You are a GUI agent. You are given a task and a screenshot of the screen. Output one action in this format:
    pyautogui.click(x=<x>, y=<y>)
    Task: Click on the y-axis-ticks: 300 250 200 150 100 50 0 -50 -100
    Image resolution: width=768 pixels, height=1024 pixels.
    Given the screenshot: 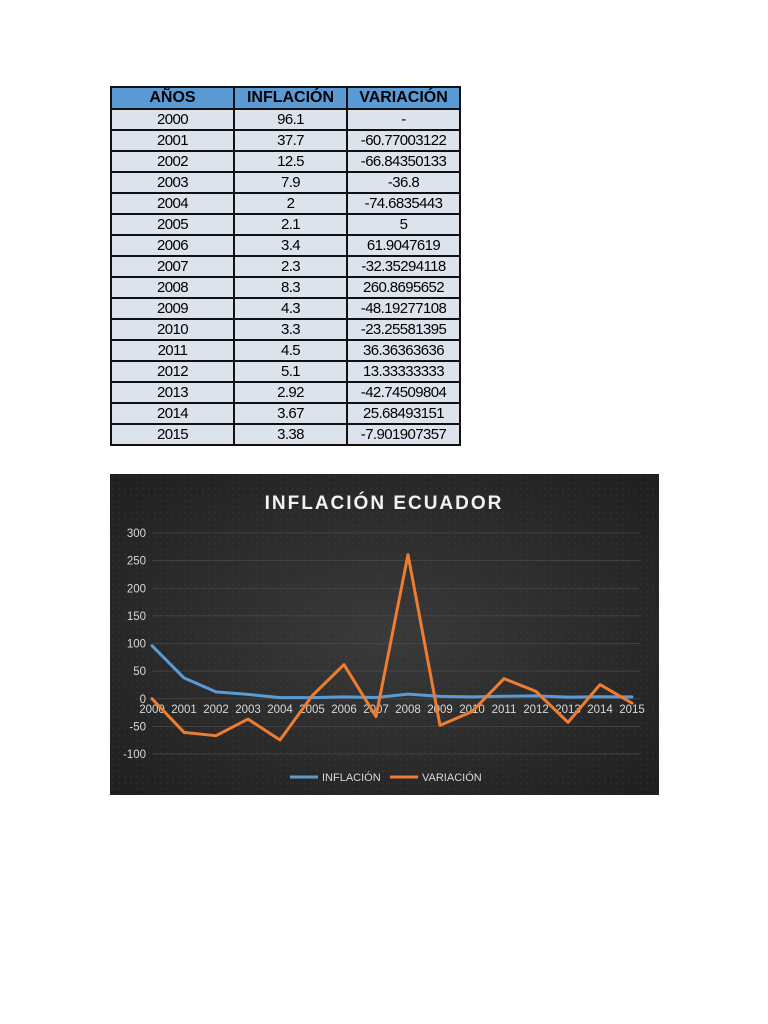 What is the action you would take?
    pyautogui.click(x=134, y=644)
    